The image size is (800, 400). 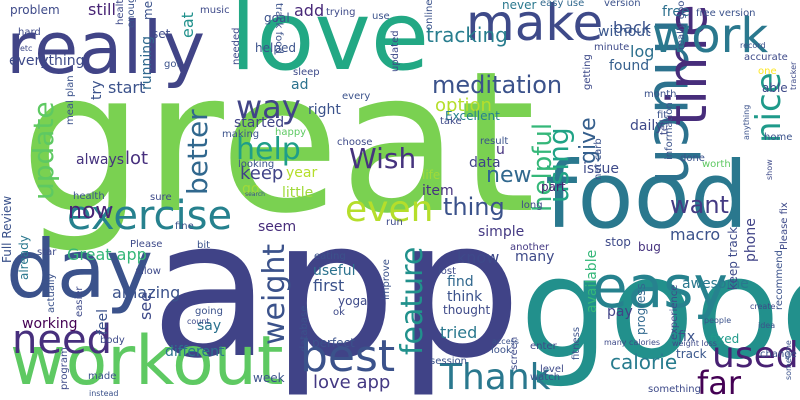 I want to click on word-please-fix: Please fix, so click(x=784, y=226).